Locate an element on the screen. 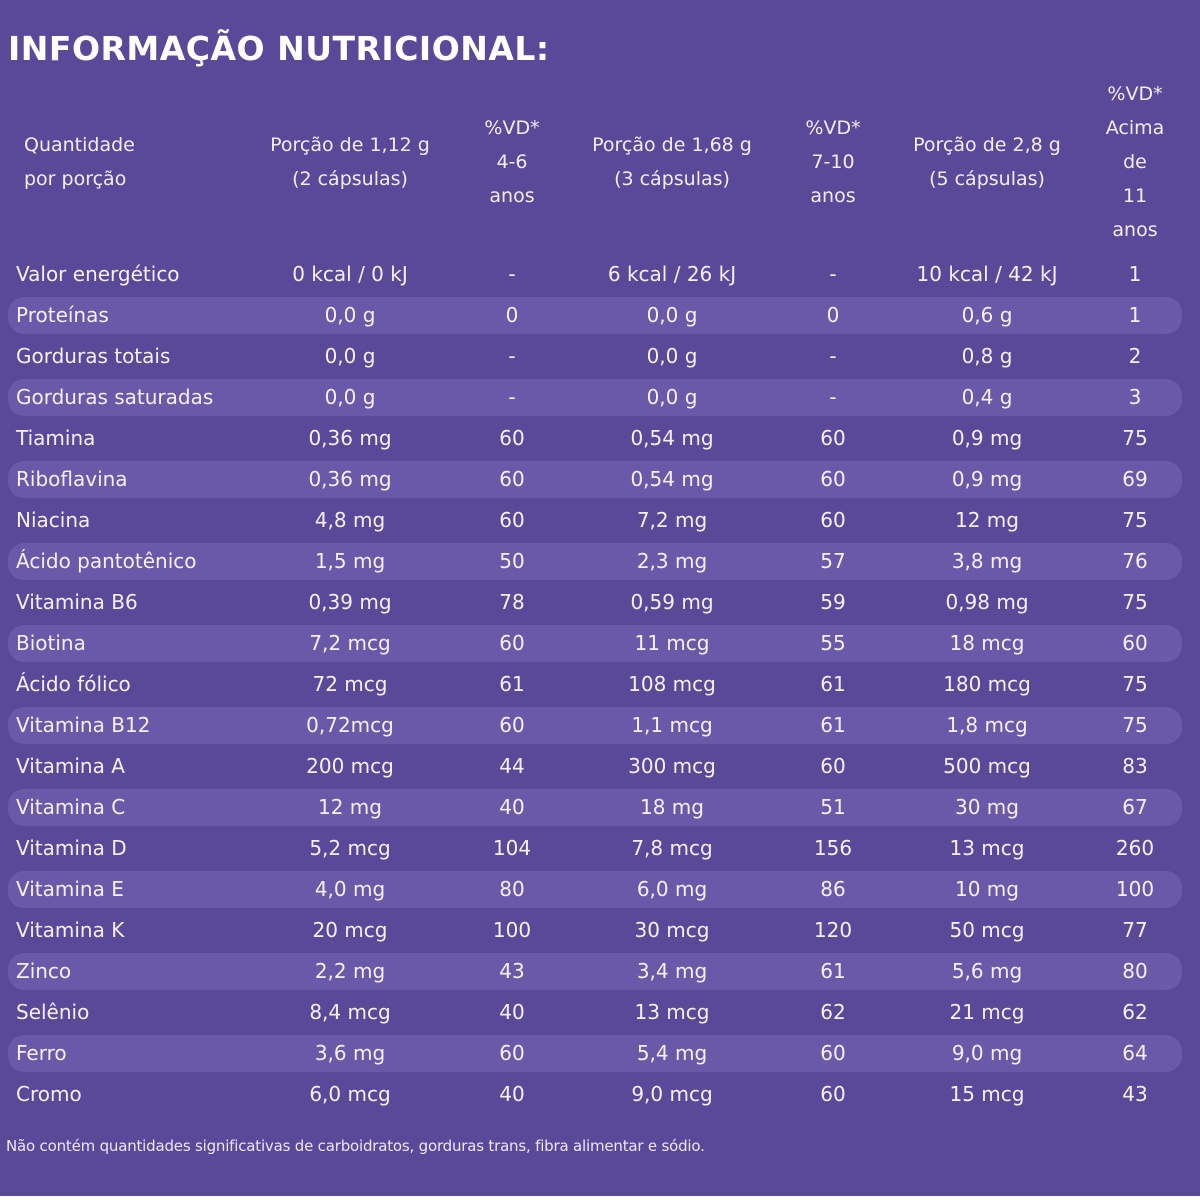 This screenshot has width=1200, height=1200. portion-3-value: 180 mcg is located at coordinates (987, 684).